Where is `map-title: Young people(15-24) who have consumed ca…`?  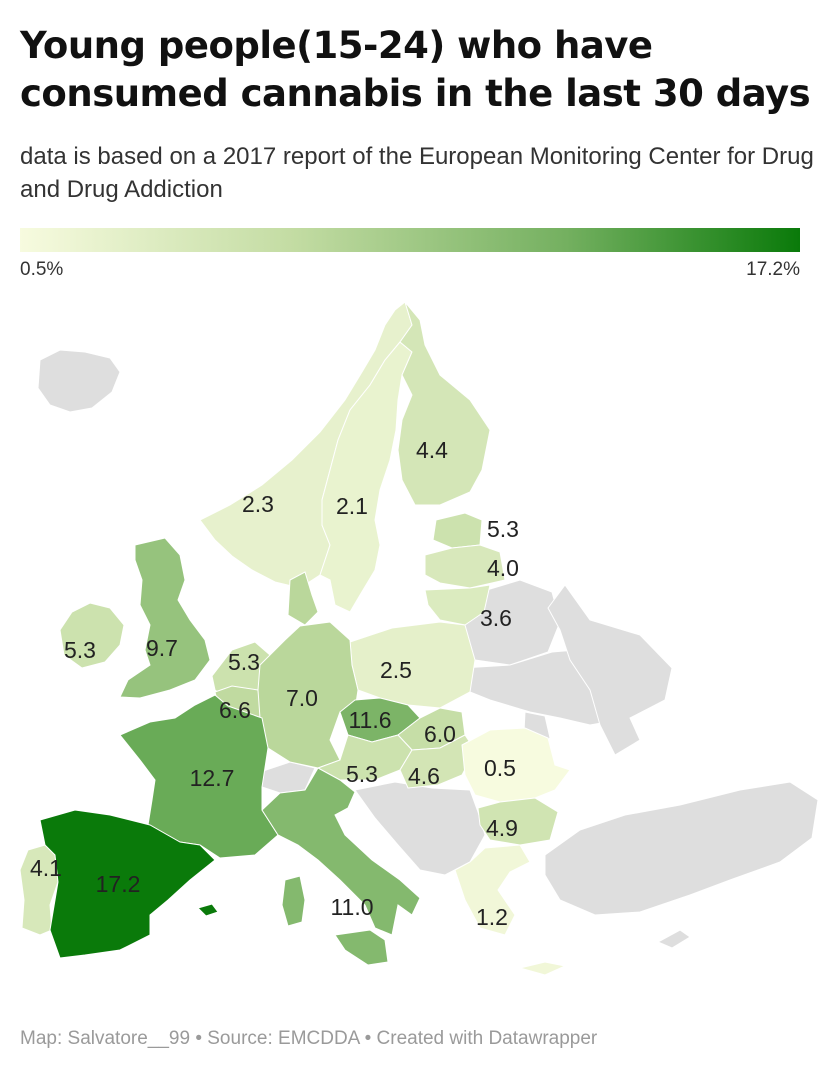 map-title: Young people(15-24) who have consumed ca… is located at coordinates (415, 69).